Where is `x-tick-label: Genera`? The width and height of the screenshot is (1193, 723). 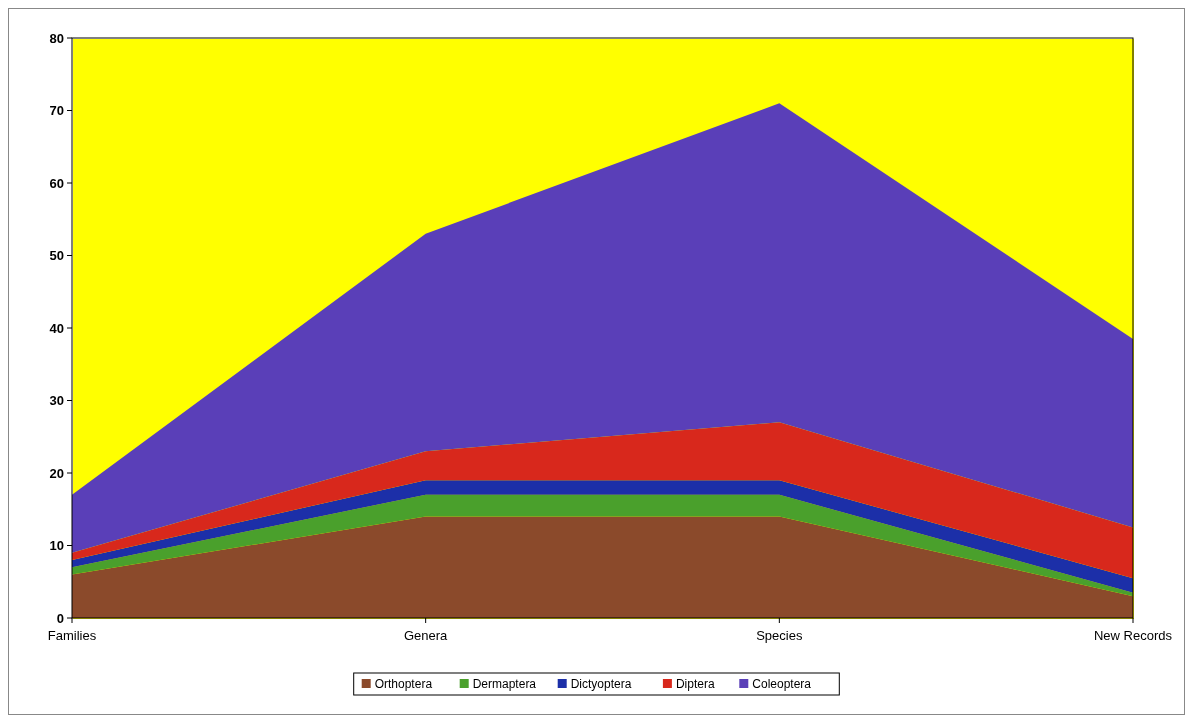
x-tick-label: Genera is located at coordinates (426, 635).